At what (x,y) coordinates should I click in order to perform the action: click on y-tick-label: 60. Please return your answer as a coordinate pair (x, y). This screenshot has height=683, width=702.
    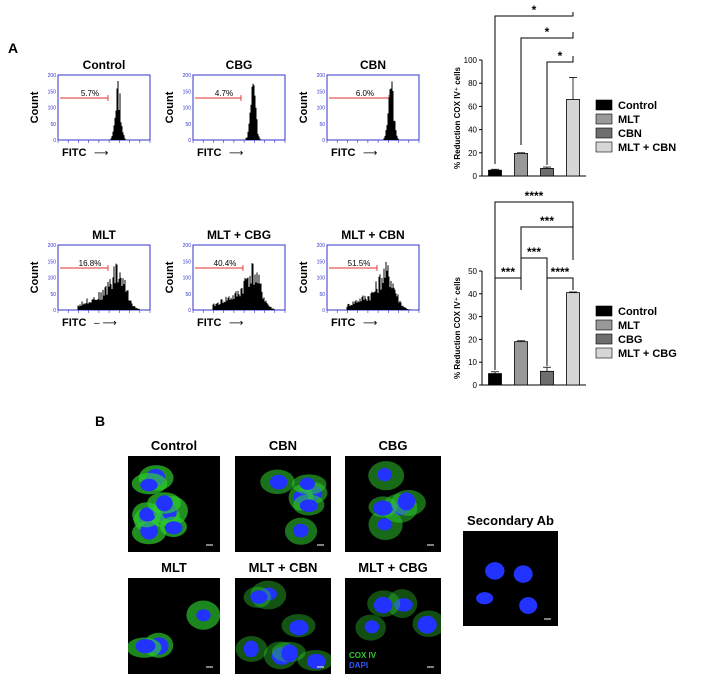
    Looking at the image, I should click on (472, 106).